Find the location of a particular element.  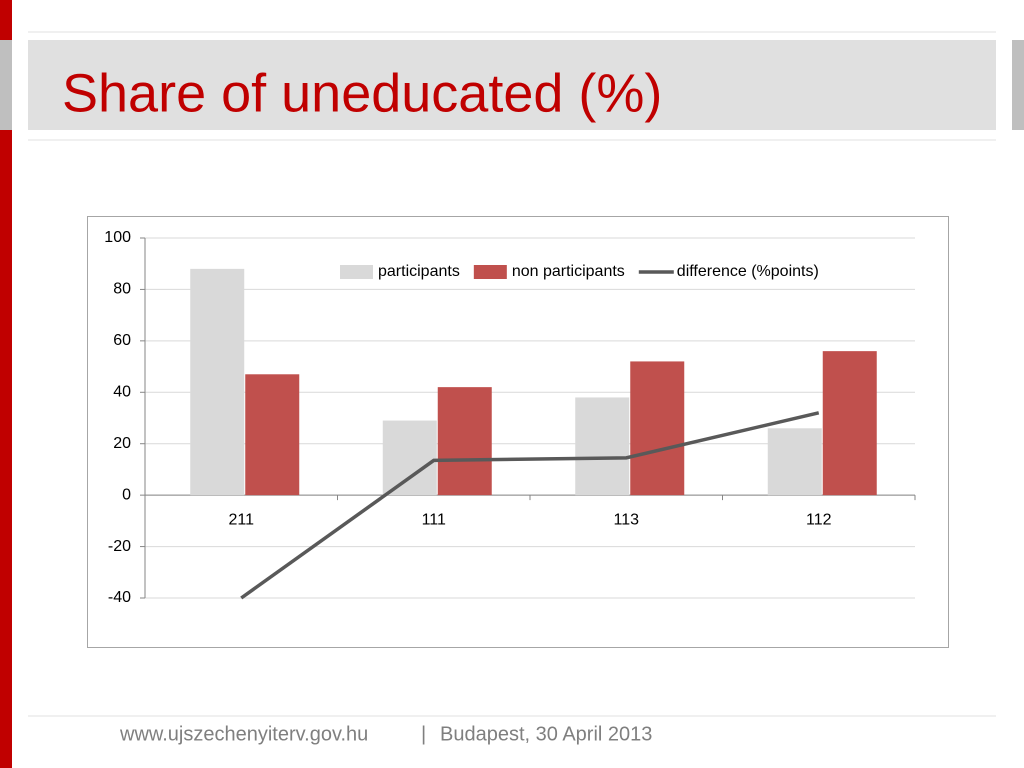

footer-date: Budapest, 30 April 2013 is located at coordinates (546, 734).